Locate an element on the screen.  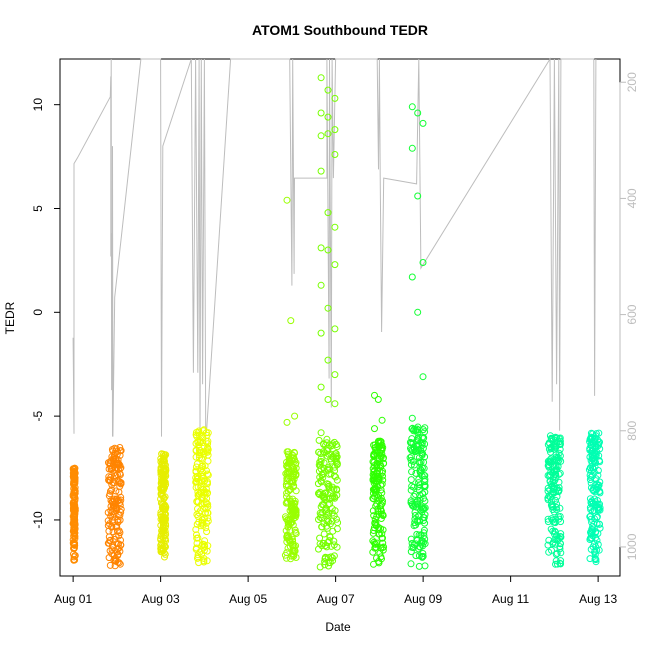
x-tick-label: Aug 07 is located at coordinates (336, 599).